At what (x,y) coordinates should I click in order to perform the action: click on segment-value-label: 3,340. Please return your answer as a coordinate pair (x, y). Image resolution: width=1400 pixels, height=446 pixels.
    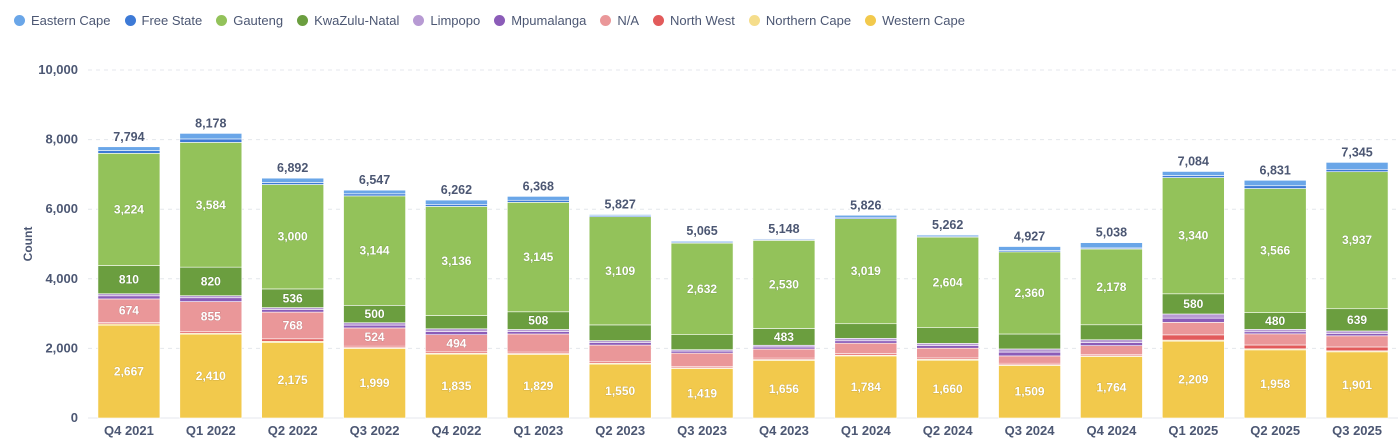
    Looking at the image, I should click on (1193, 236).